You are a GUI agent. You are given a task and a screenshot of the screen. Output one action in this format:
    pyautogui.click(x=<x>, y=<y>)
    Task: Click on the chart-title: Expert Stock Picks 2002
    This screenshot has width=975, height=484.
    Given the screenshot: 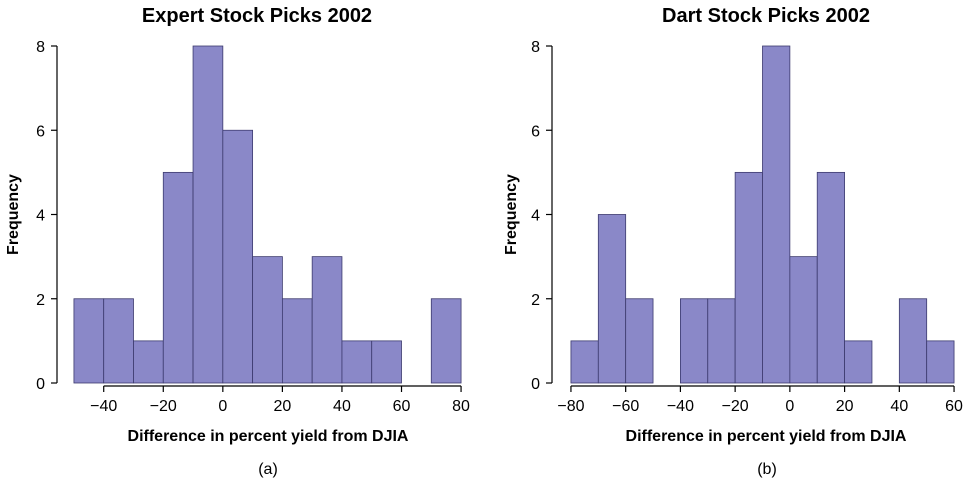 What is the action you would take?
    pyautogui.click(x=257, y=16)
    